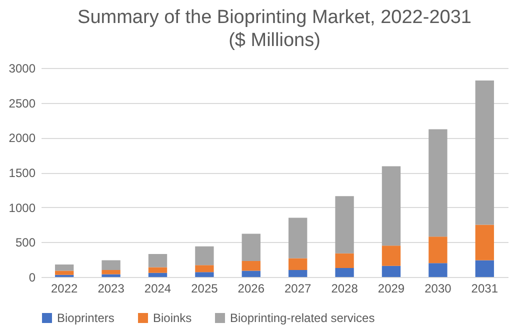 This screenshot has width=520, height=330. I want to click on x-tick-label: 2027, so click(298, 289).